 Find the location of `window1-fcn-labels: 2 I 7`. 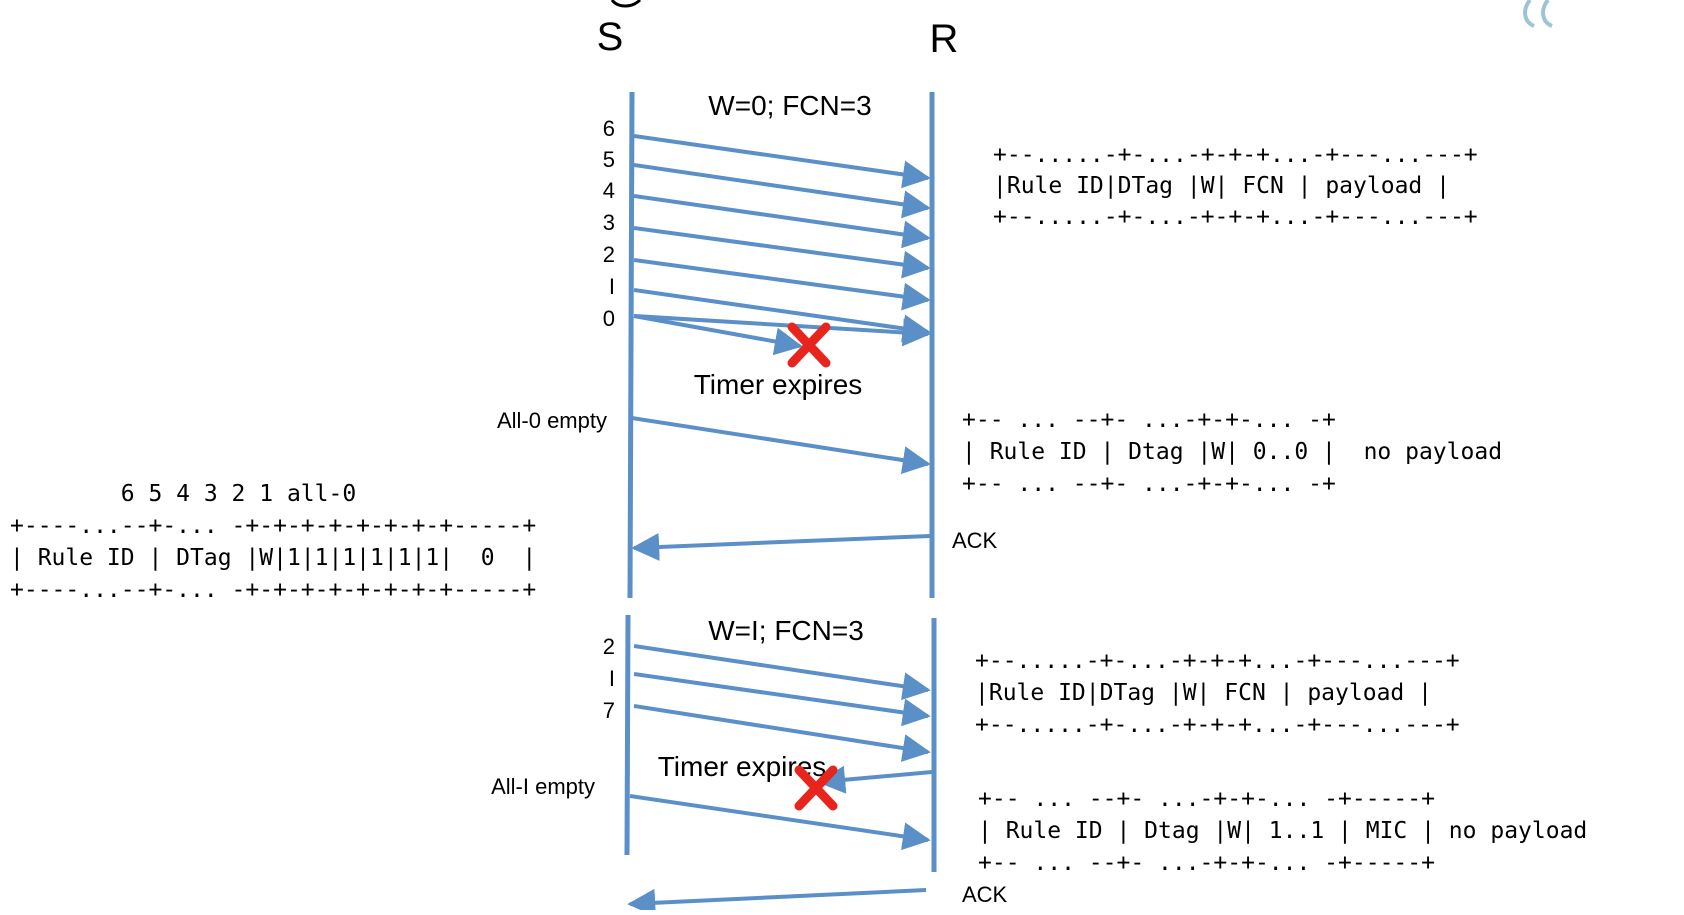

window1-fcn-labels: 2 I 7 is located at coordinates (609, 678).